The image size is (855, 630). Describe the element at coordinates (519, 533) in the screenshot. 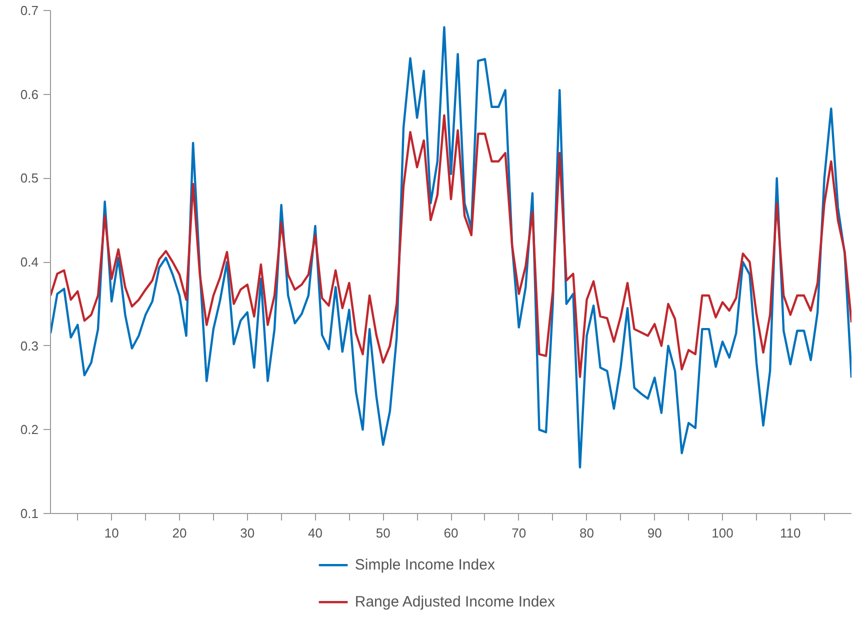

I see `x-tick-label: 70` at that location.